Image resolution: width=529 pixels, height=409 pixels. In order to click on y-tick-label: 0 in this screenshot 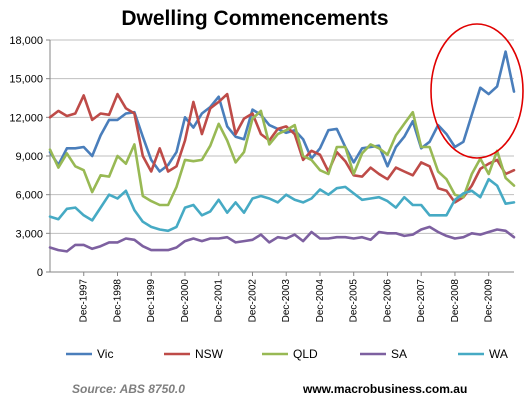, I will do `click(40, 273)`.